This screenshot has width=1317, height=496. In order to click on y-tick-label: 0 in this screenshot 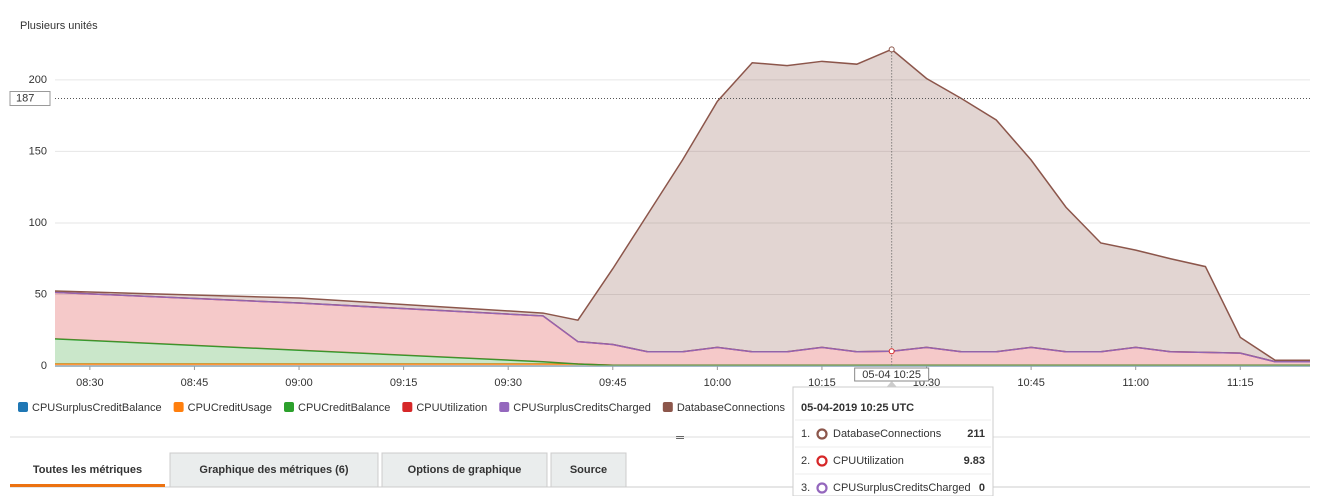, I will do `click(44, 366)`.